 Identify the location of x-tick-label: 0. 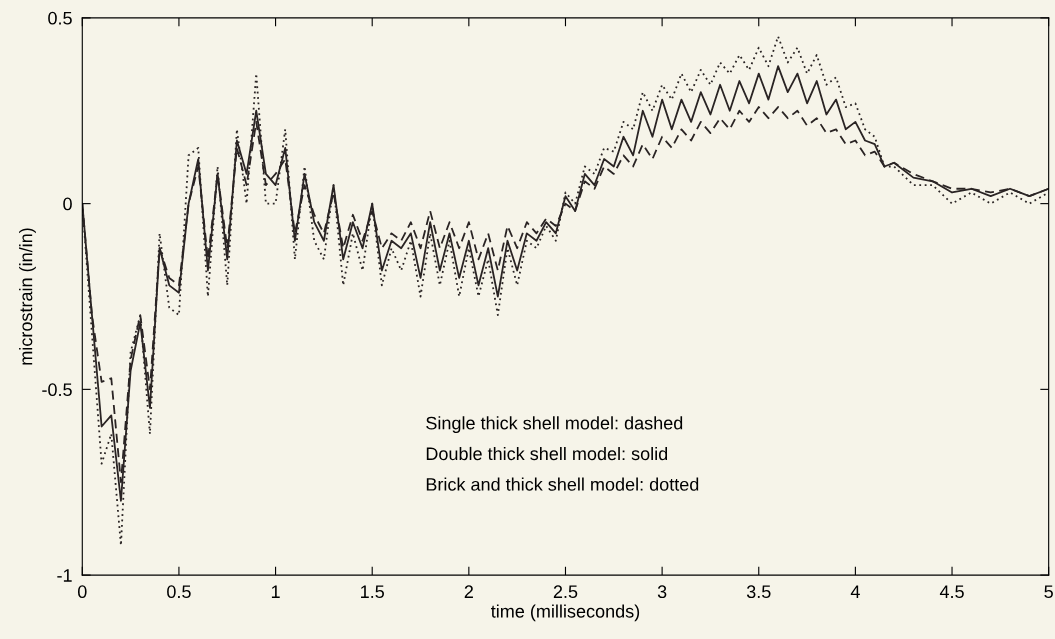
(82, 592).